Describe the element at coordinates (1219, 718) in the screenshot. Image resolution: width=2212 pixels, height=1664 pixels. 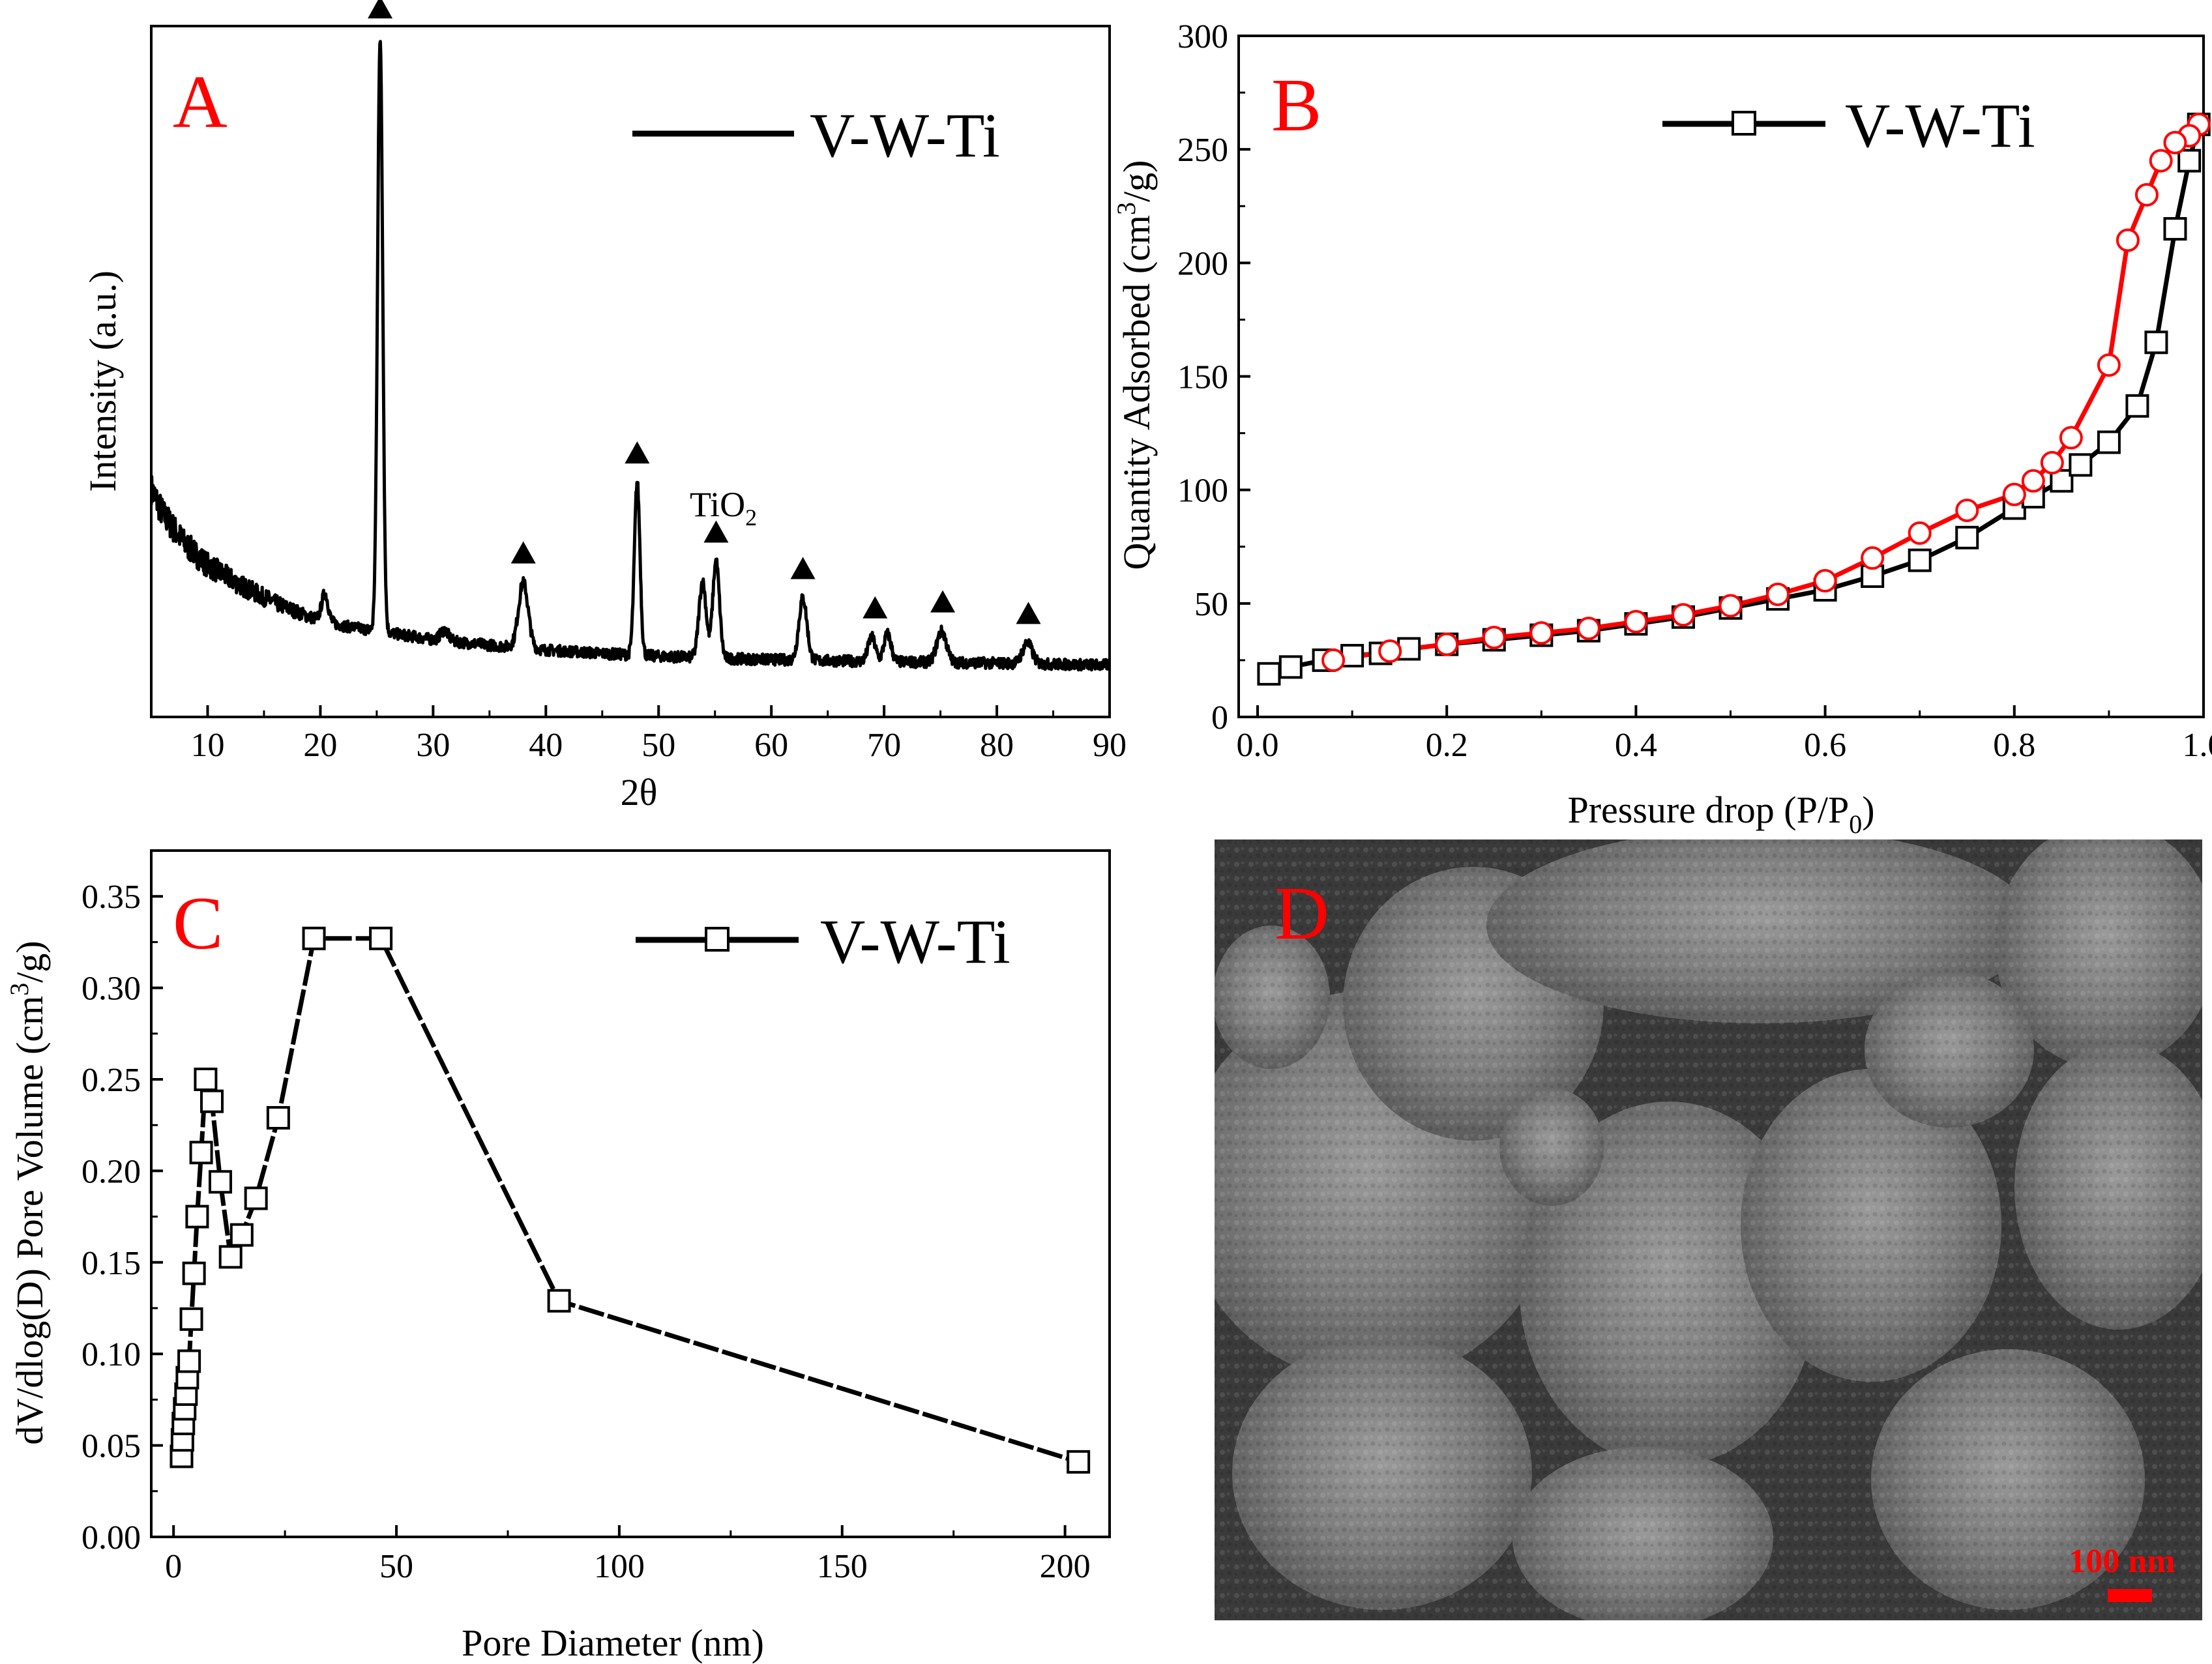
I see `y-tick-label: 0` at that location.